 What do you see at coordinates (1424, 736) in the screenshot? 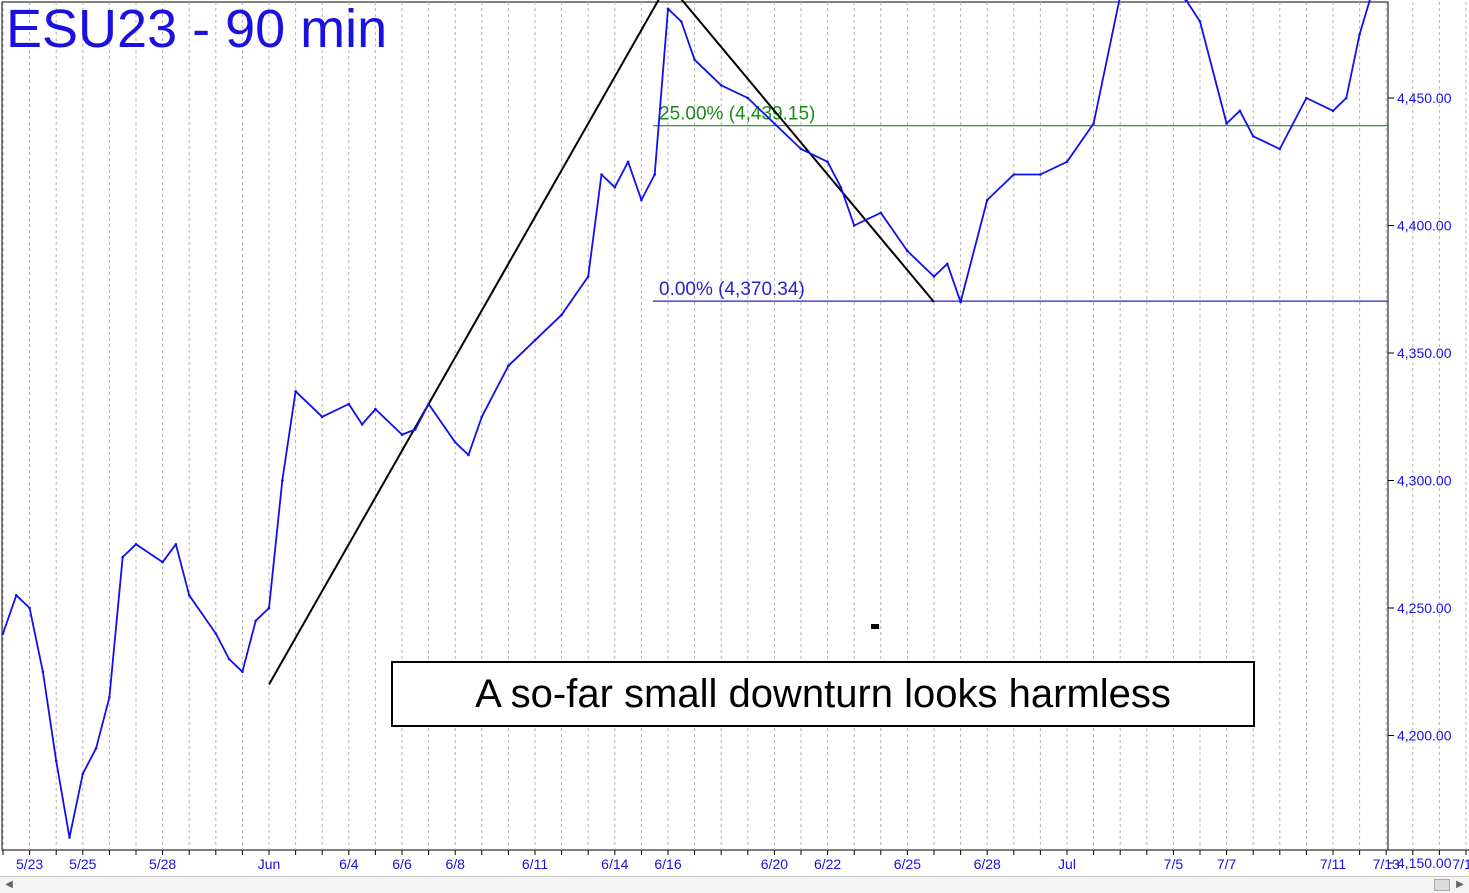
I see `y-tick-label: 4,200.00` at bounding box center [1424, 736].